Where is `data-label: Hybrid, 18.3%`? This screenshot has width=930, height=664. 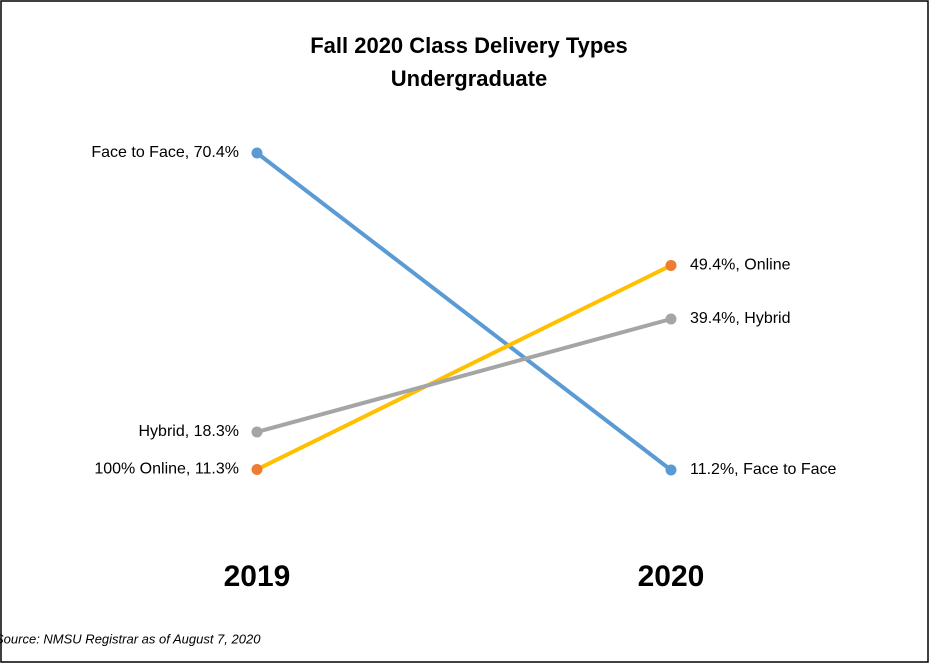
data-label: Hybrid, 18.3% is located at coordinates (189, 431).